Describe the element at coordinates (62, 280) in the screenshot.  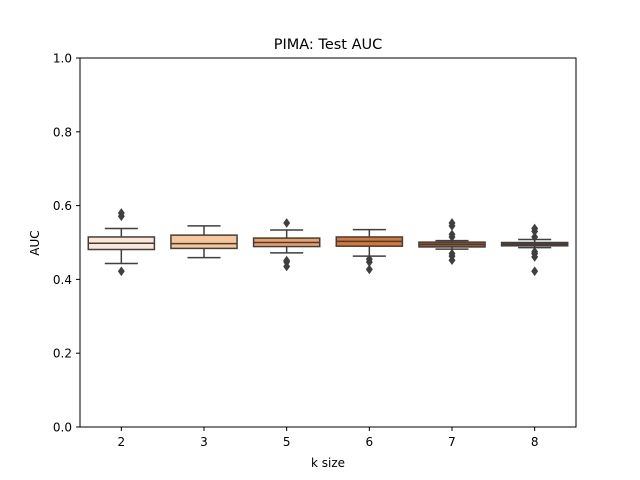
I see `y-tick-label: 0.4` at that location.